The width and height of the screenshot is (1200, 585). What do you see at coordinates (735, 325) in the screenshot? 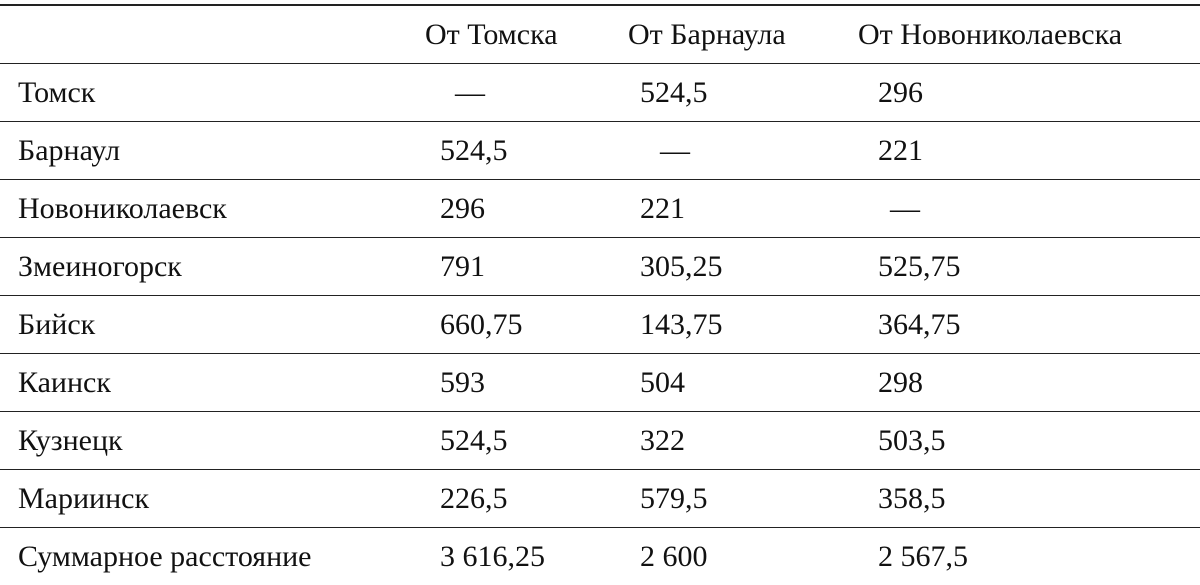
I see `distance-cell: 143,75` at bounding box center [735, 325].